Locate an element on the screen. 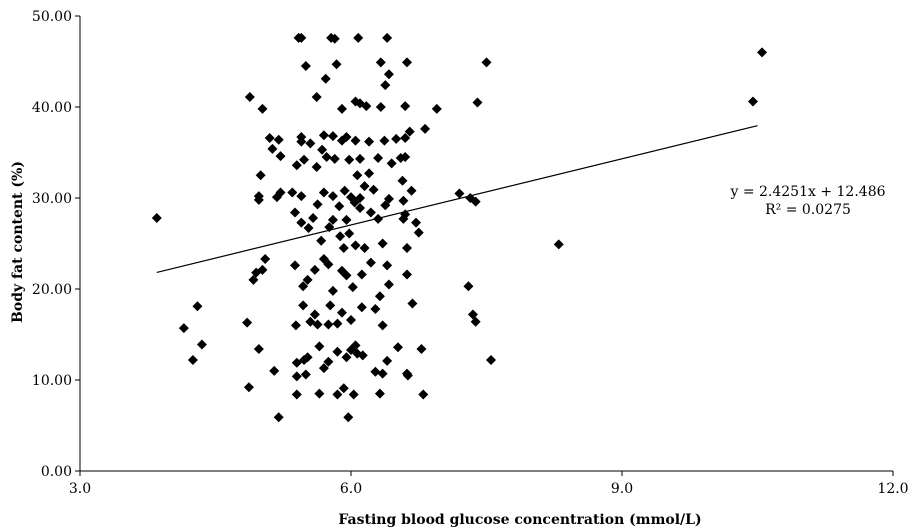 The image size is (912, 530). x-tick-label: 3.0 is located at coordinates (80, 489).